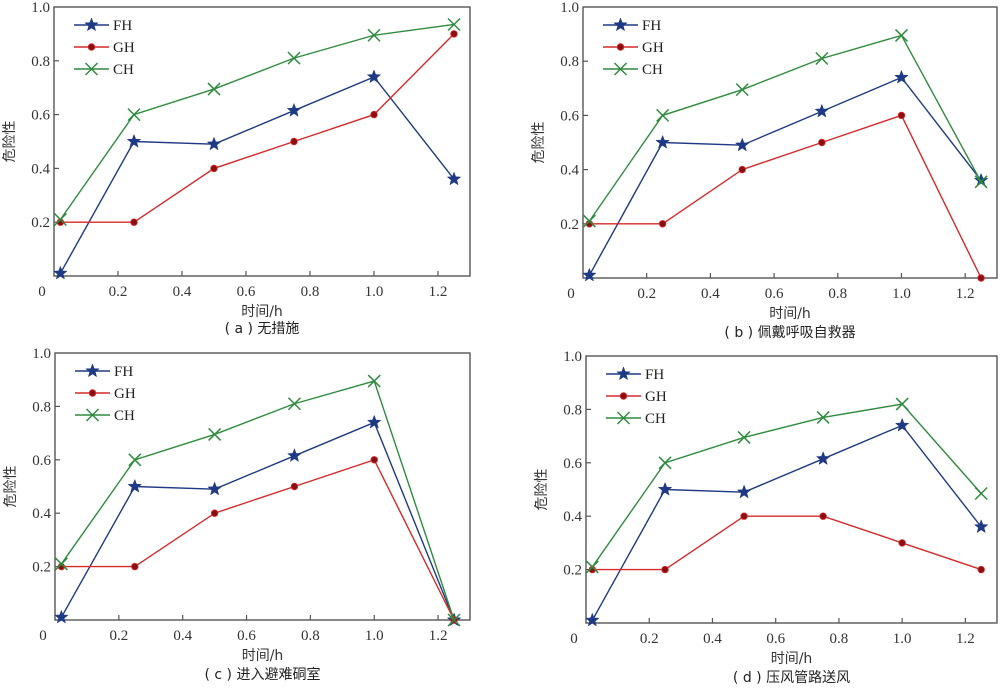 The image size is (1000, 691). I want to click on x-tick-label: 0.4, so click(182, 292).